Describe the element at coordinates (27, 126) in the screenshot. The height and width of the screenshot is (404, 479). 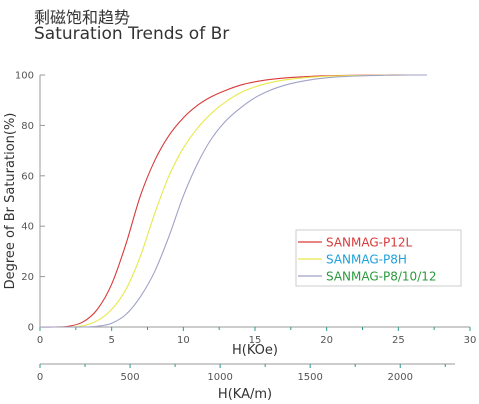
I see `y-tick-label: 80` at that location.